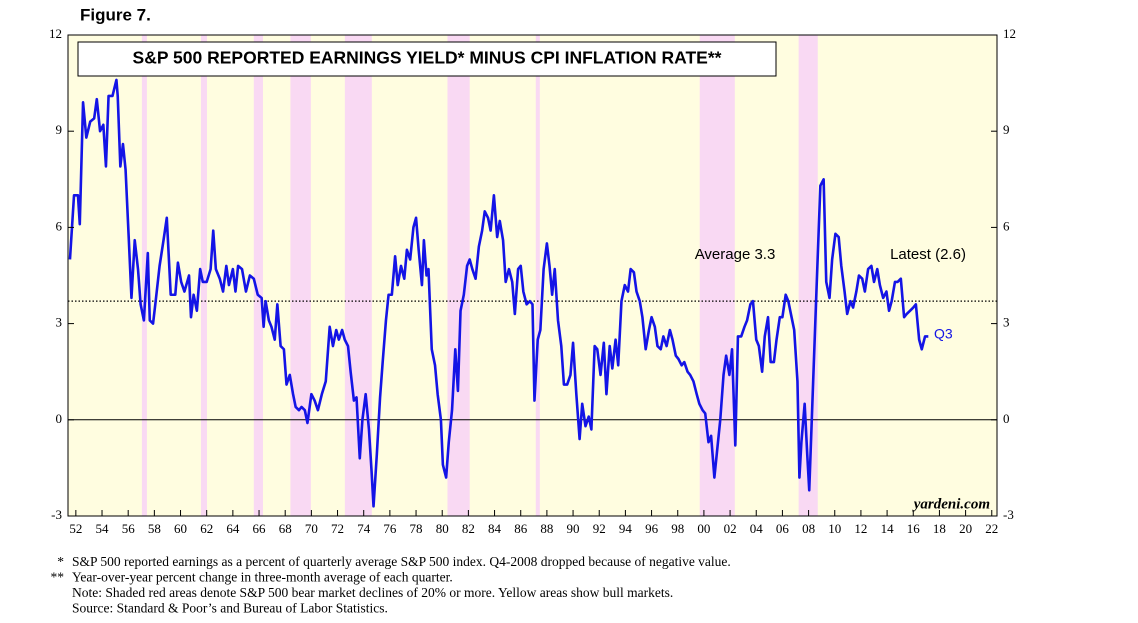 This screenshot has width=1138, height=623. Describe the element at coordinates (311, 528) in the screenshot. I see `x-tick-label: 70` at that location.